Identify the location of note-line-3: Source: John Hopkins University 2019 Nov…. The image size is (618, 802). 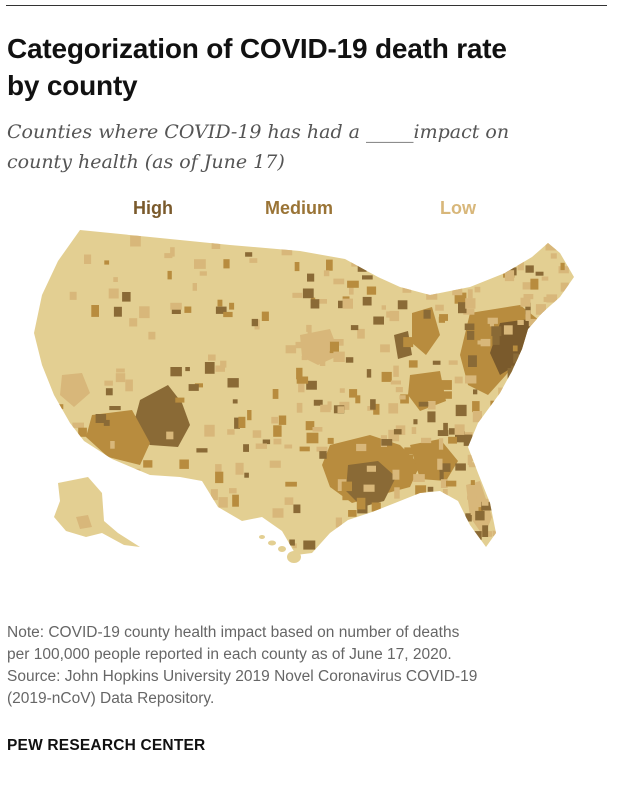
(242, 676).